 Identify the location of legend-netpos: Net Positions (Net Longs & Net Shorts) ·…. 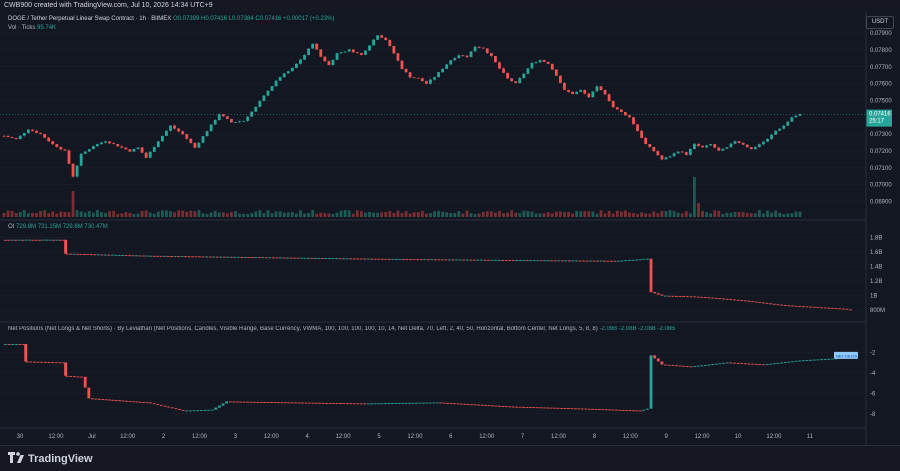
(428, 329).